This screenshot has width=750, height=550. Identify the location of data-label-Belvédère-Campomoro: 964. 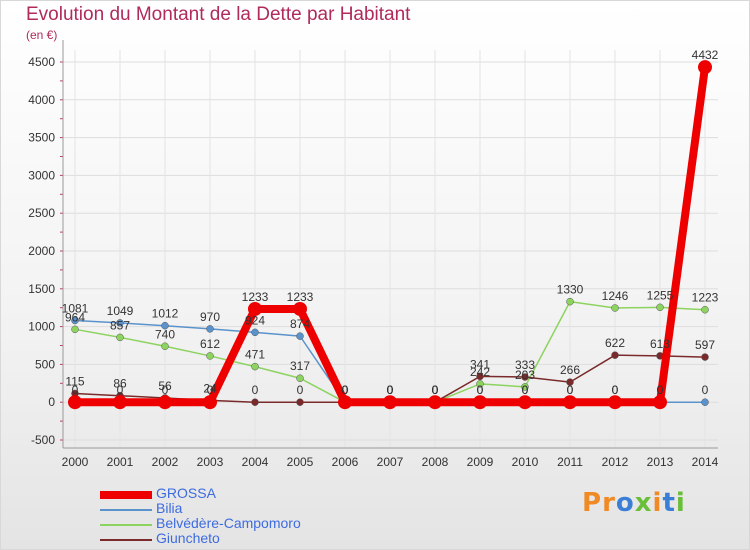
(75, 317).